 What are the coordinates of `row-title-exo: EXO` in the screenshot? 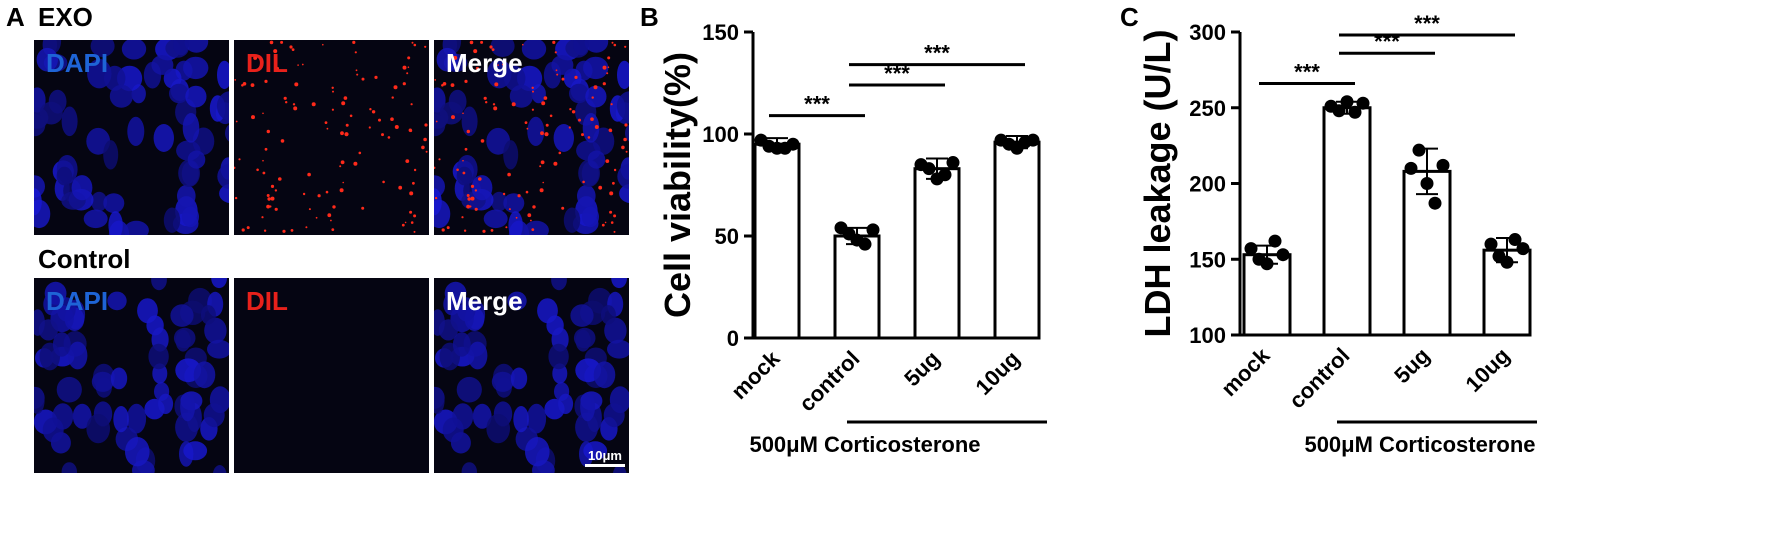 It's located at (65, 17).